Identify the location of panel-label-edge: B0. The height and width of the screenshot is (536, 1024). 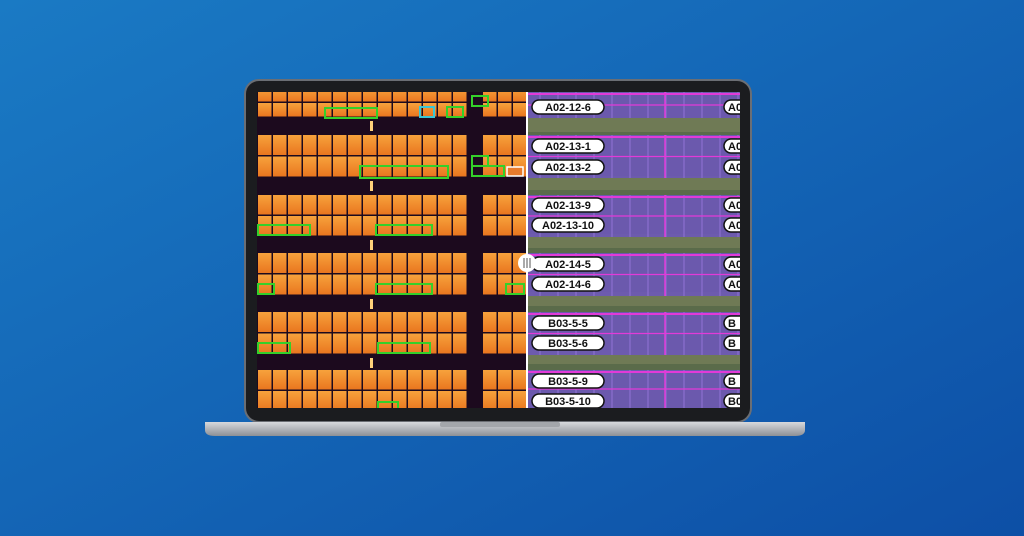
(735, 402).